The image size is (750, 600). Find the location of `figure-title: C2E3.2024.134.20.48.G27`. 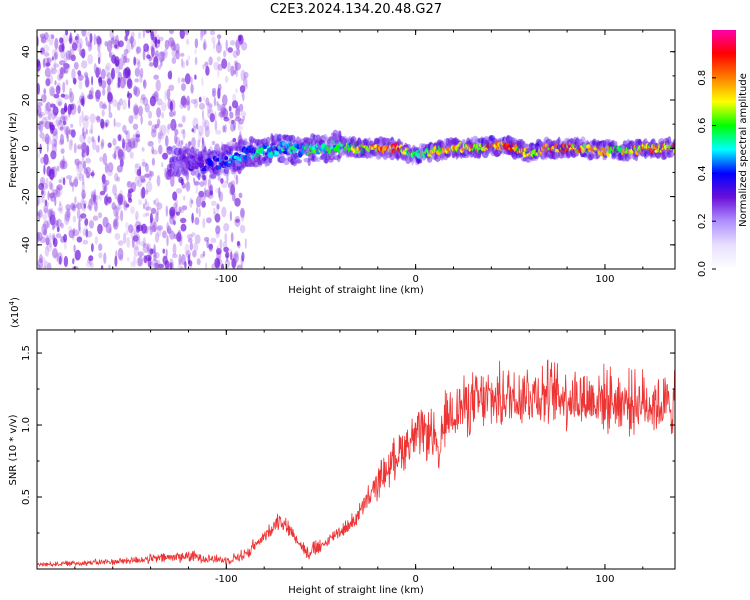

figure-title: C2E3.2024.134.20.48.G27 is located at coordinates (356, 9).